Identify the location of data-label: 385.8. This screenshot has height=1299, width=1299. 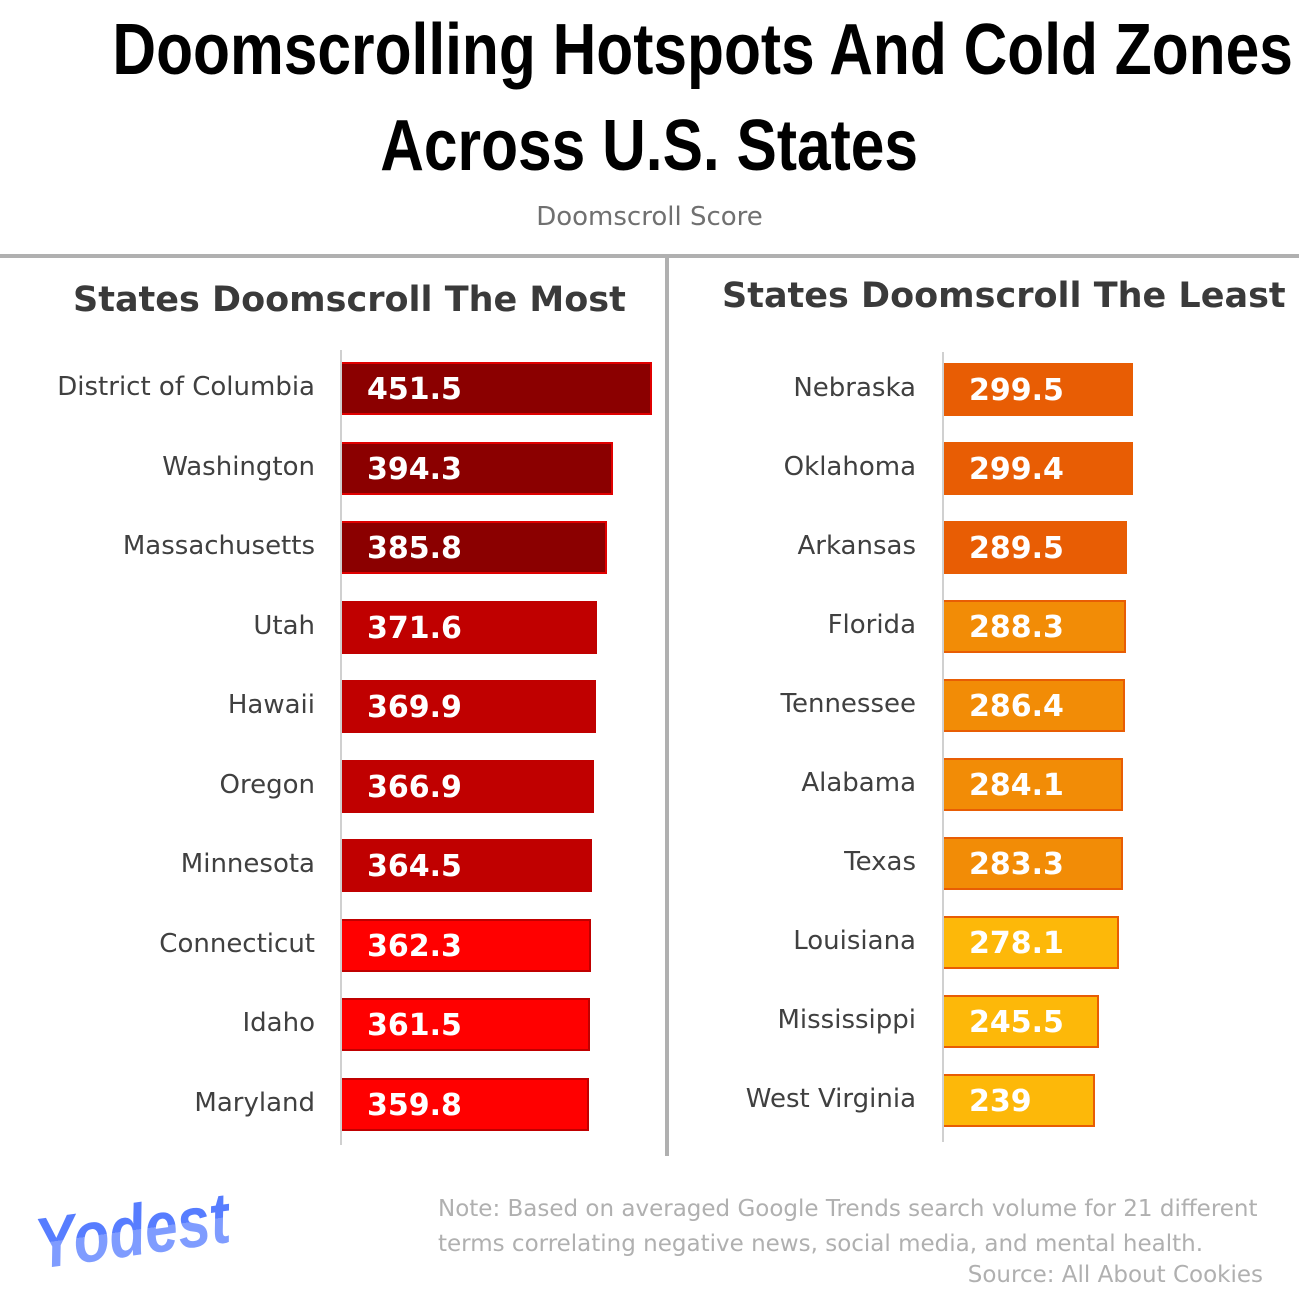
(414, 548).